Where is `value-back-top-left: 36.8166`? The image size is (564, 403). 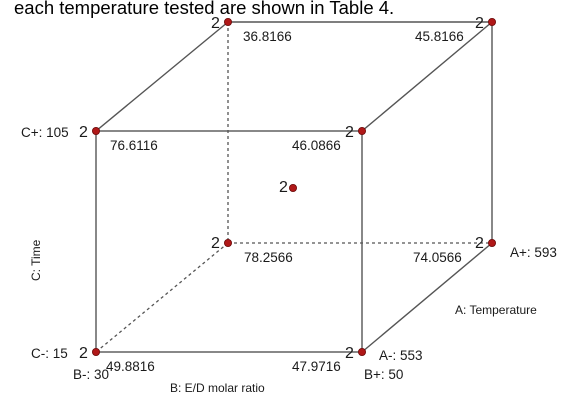 value-back-top-left: 36.8166 is located at coordinates (267, 36).